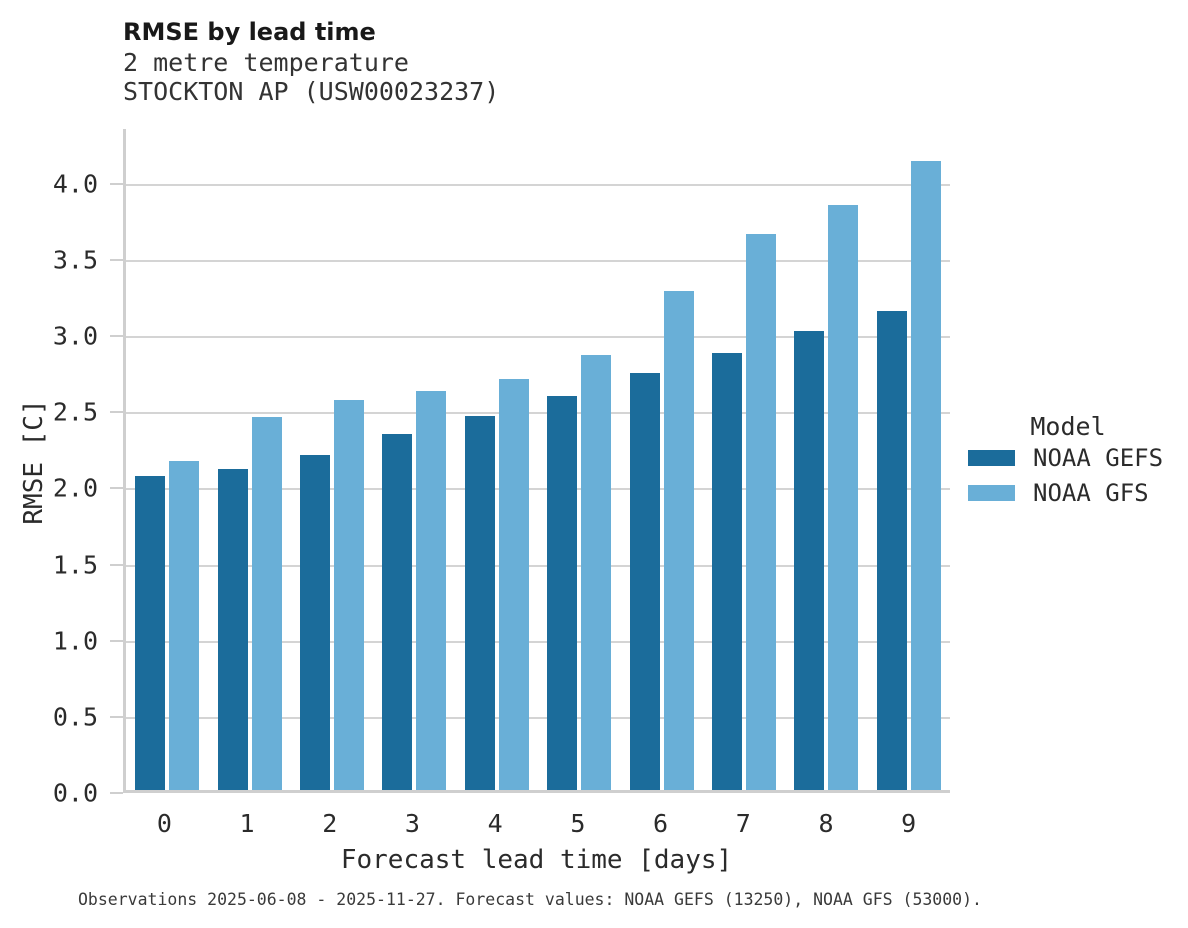  Describe the element at coordinates (538, 260) in the screenshot. I see `gridline-y-3.5` at that location.